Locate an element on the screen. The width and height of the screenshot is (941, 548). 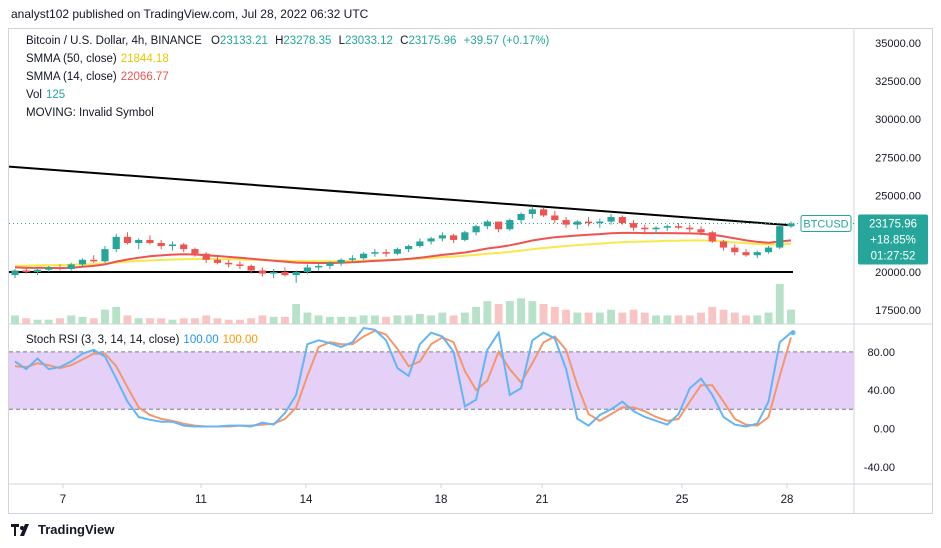
price-tick-label: 25000.00 is located at coordinates (898, 197).